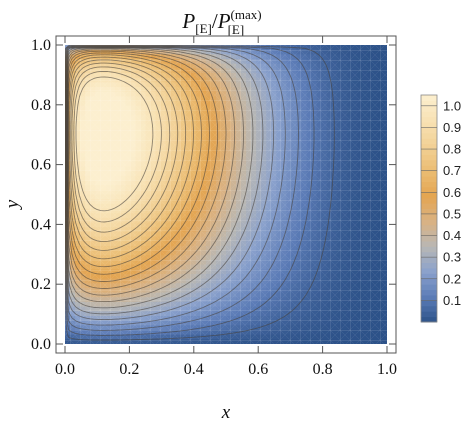 This screenshot has height=432, width=474. What do you see at coordinates (452, 192) in the screenshot?
I see `colorbar-label: 0.6` at bounding box center [452, 192].